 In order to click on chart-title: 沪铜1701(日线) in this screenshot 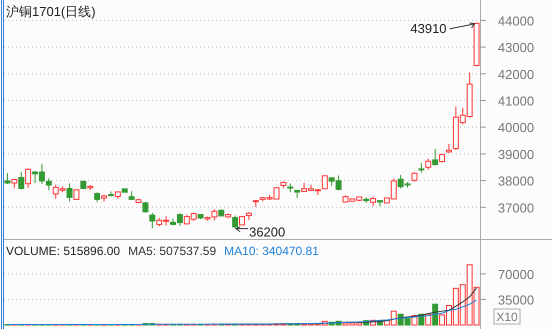, I will do `click(51, 11)`.